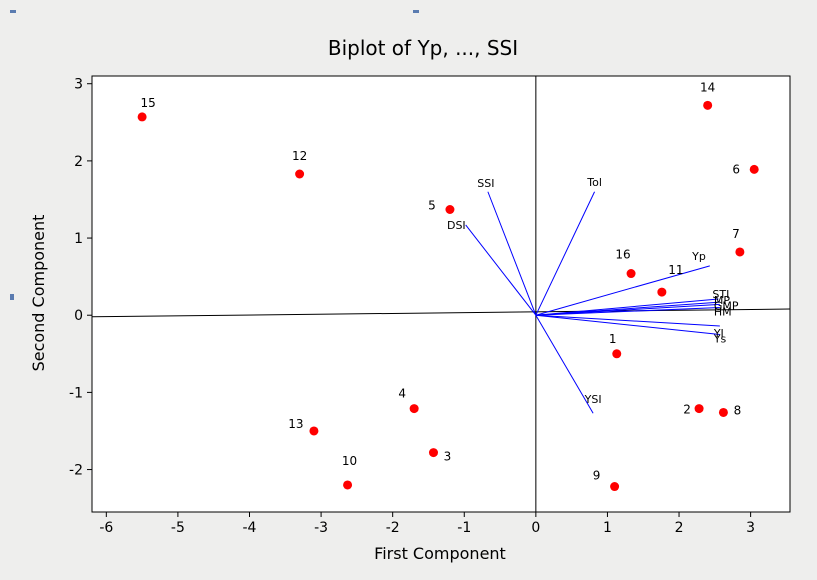 The image size is (817, 580). What do you see at coordinates (76, 393) in the screenshot?
I see `y-tick-label: -1` at bounding box center [76, 393].